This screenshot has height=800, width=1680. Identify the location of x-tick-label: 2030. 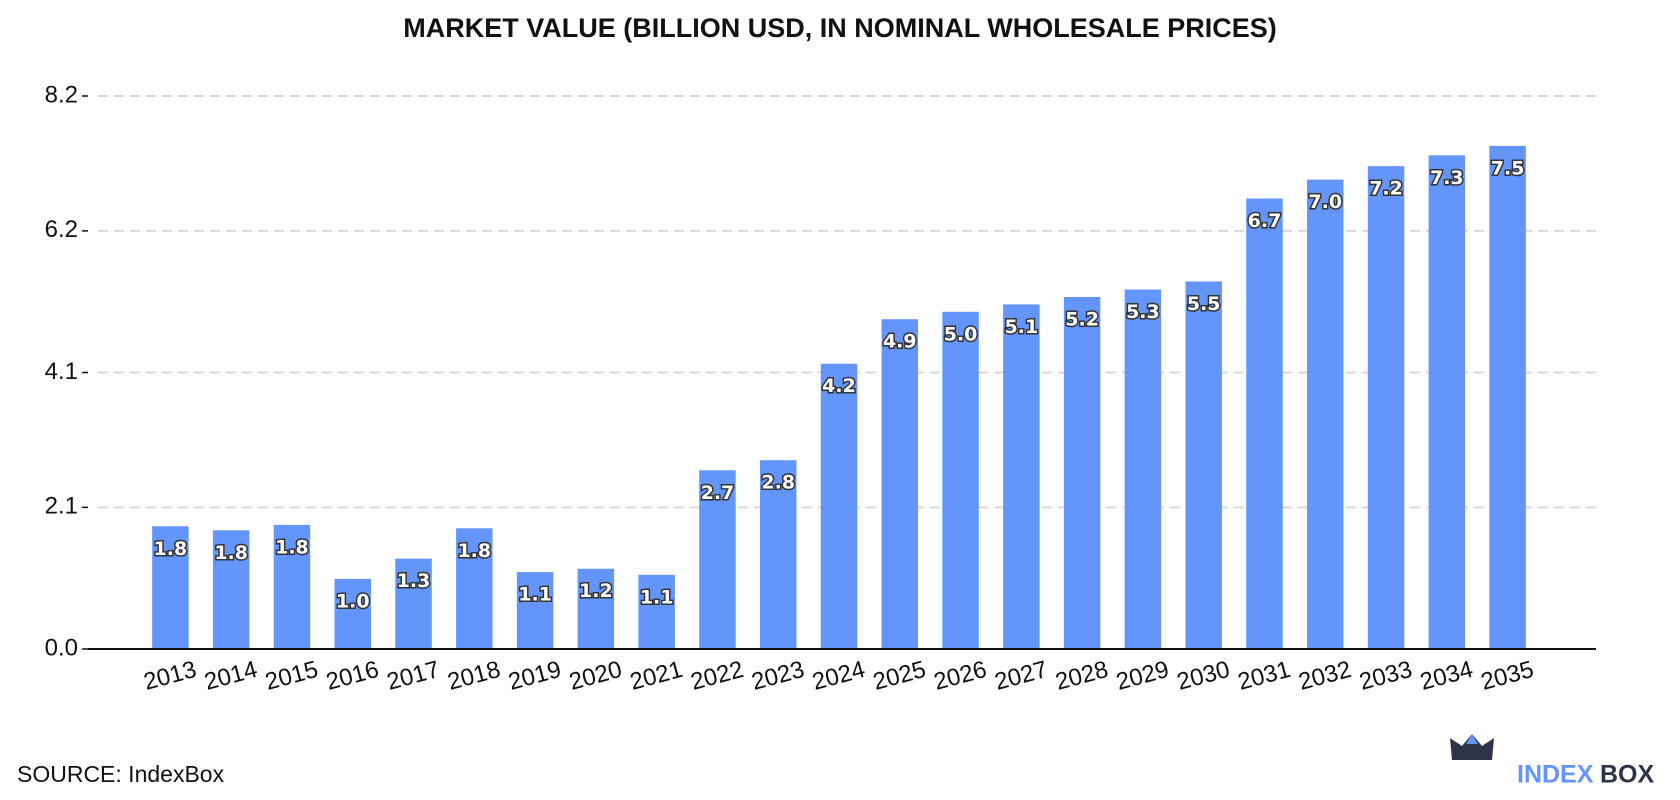
(1203, 676).